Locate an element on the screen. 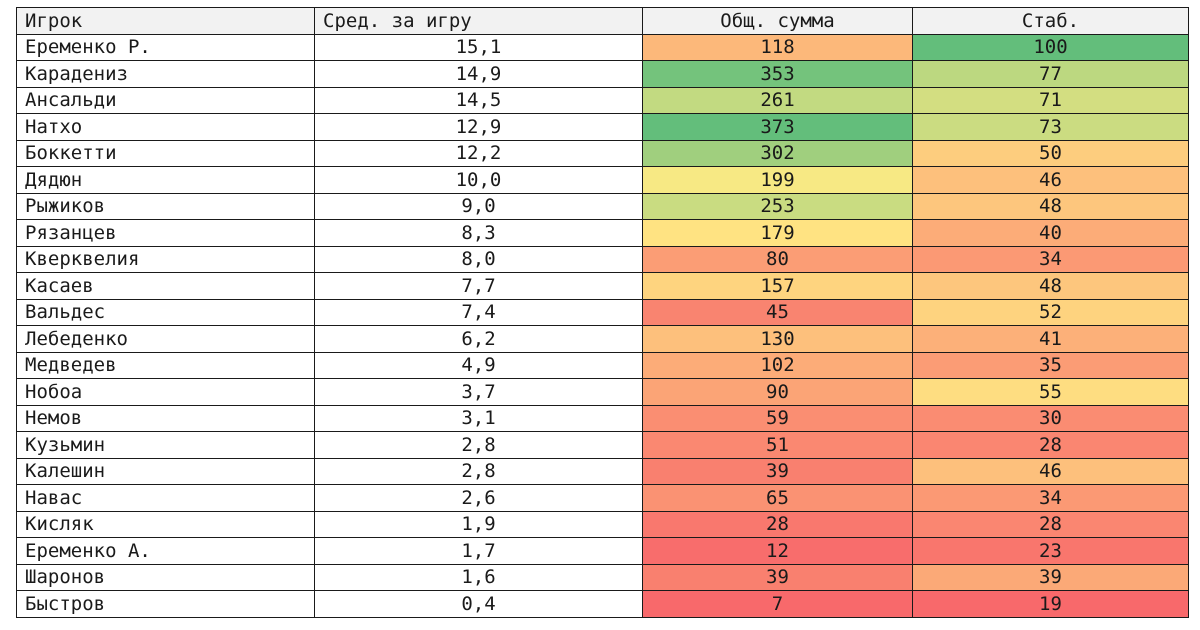 The image size is (1200, 630). stability-cell: 40 is located at coordinates (1050, 233).